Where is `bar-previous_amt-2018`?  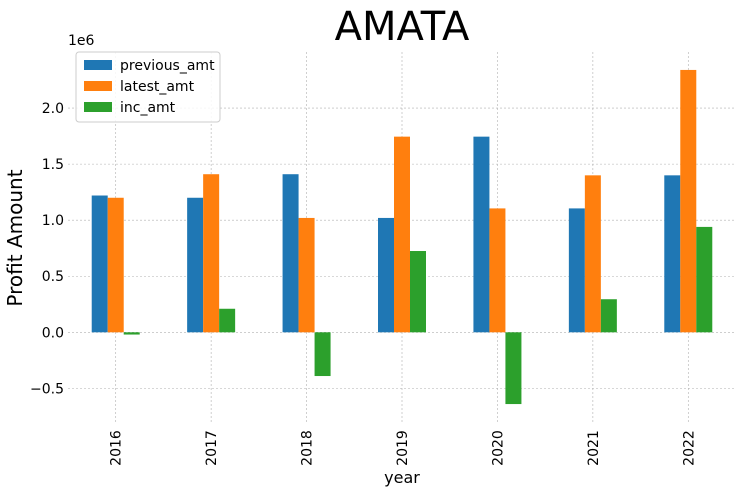 bar-previous_amt-2018 is located at coordinates (290, 253).